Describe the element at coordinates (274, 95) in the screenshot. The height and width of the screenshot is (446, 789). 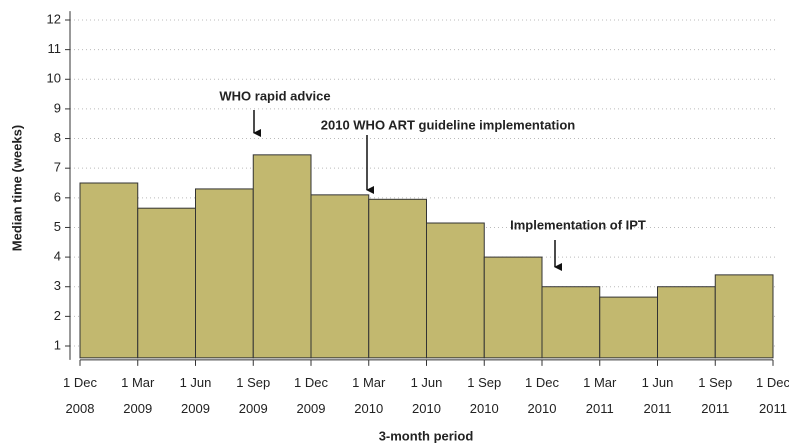
I see `annotation: WHO rapid advice` at that location.